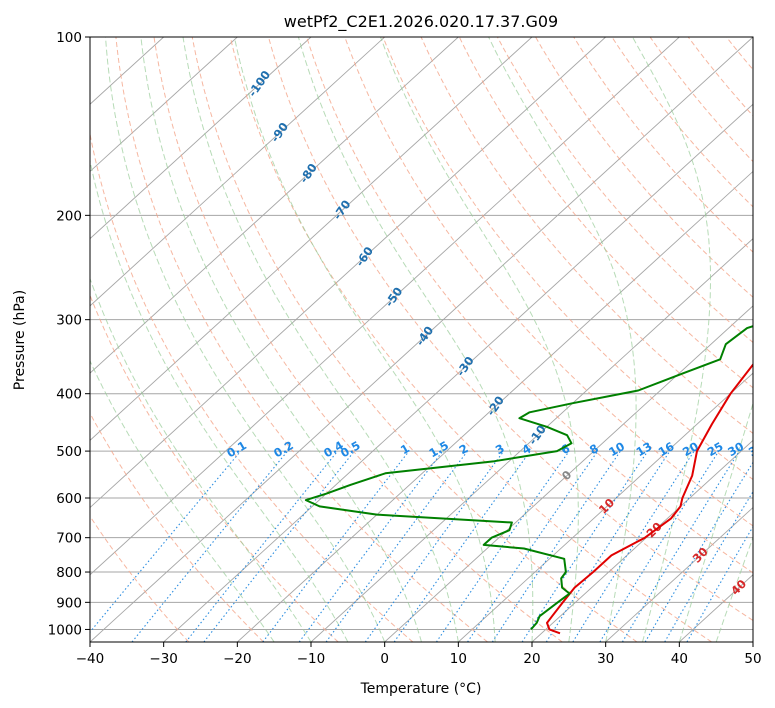 This screenshot has width=775, height=708. What do you see at coordinates (69, 573) in the screenshot?
I see `y-tick-label: 800` at bounding box center [69, 573].